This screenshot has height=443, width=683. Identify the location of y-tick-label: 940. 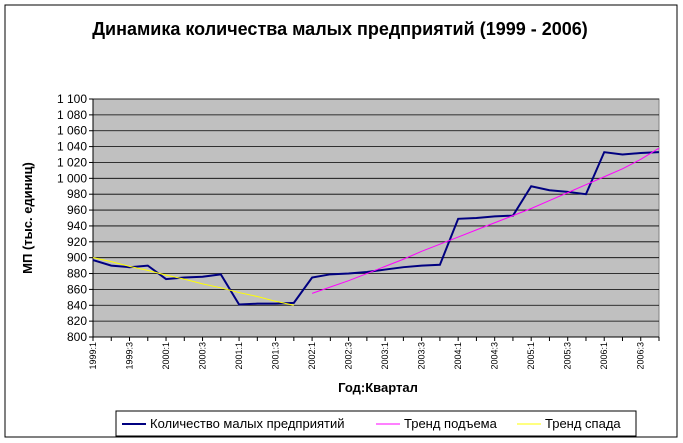
(77, 226).